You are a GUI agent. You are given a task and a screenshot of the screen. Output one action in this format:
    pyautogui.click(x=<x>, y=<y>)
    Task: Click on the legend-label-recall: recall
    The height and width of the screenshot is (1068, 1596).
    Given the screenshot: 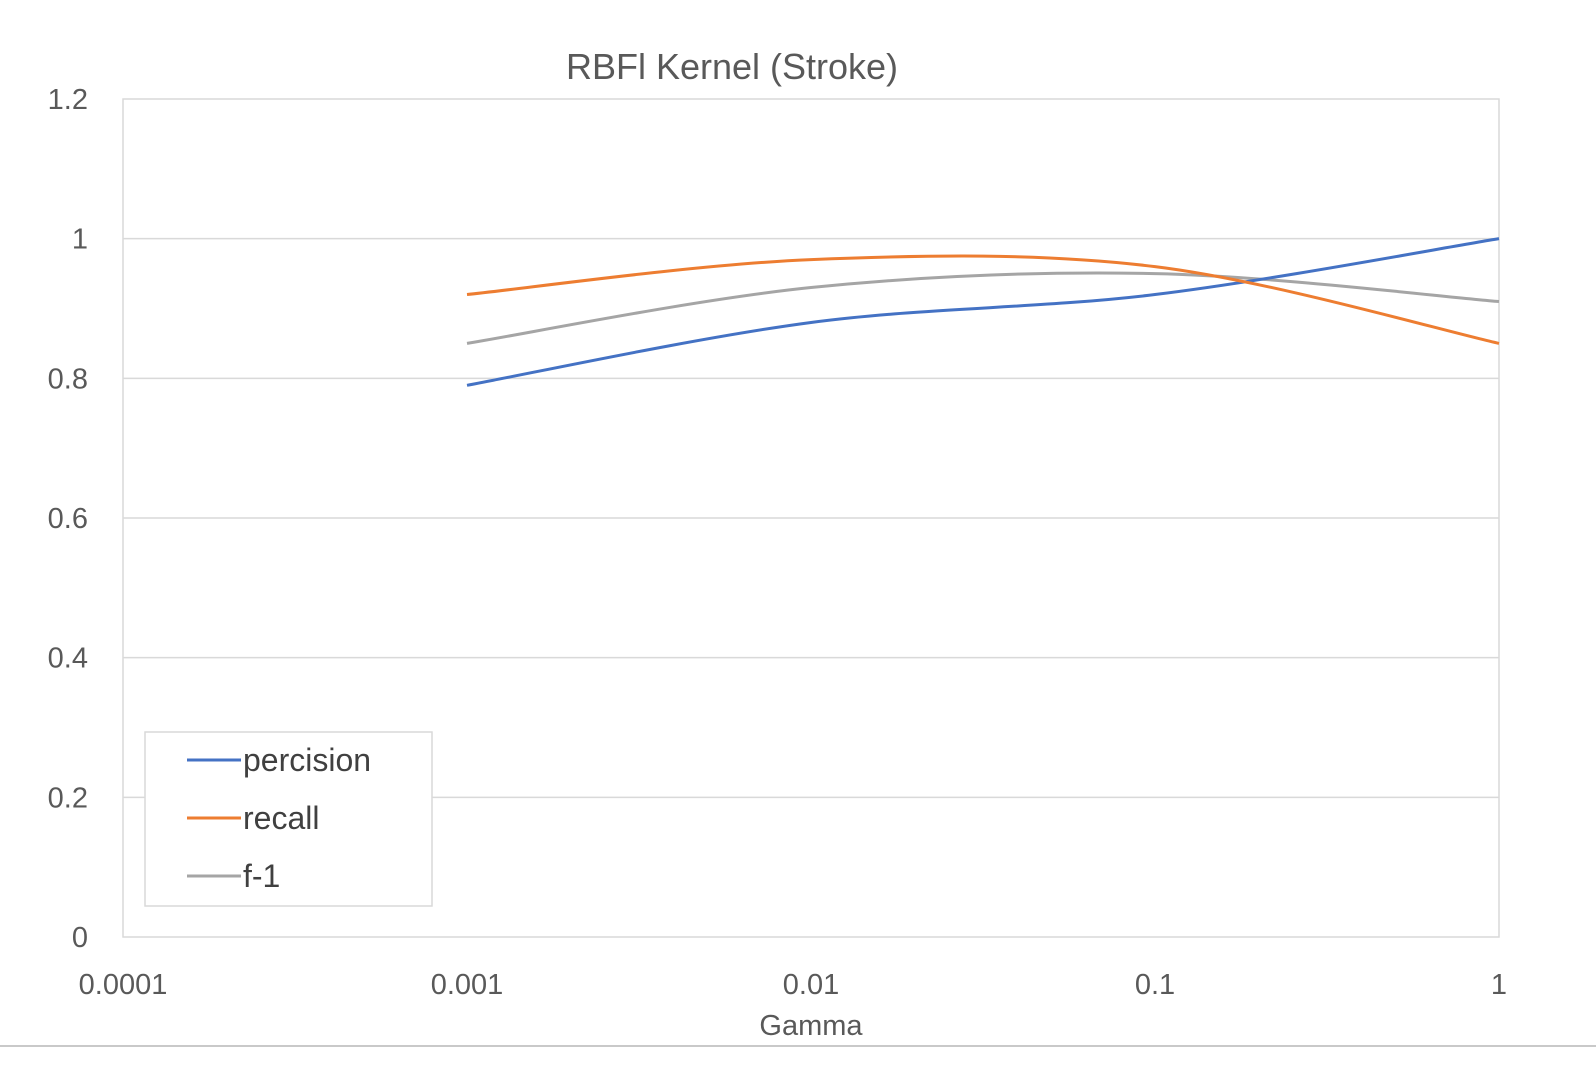 What is the action you would take?
    pyautogui.click(x=281, y=818)
    